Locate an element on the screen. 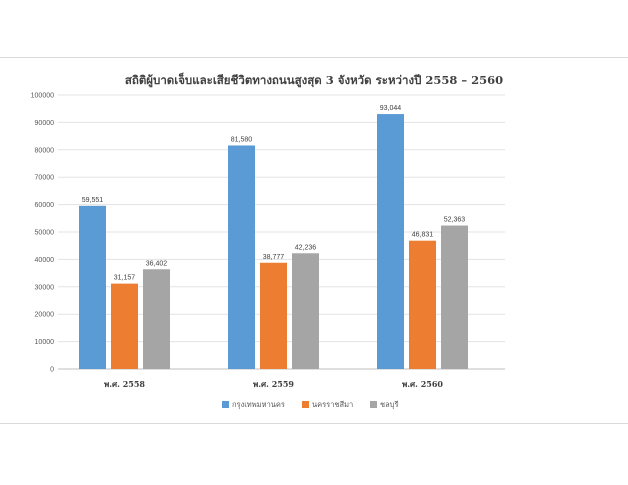 The height and width of the screenshot is (485, 628). data-label: 42,236 is located at coordinates (306, 247).